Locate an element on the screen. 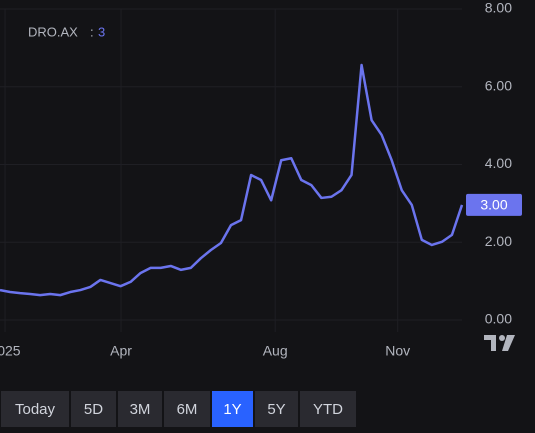 The image size is (535, 433). logo-dot is located at coordinates (502, 338).